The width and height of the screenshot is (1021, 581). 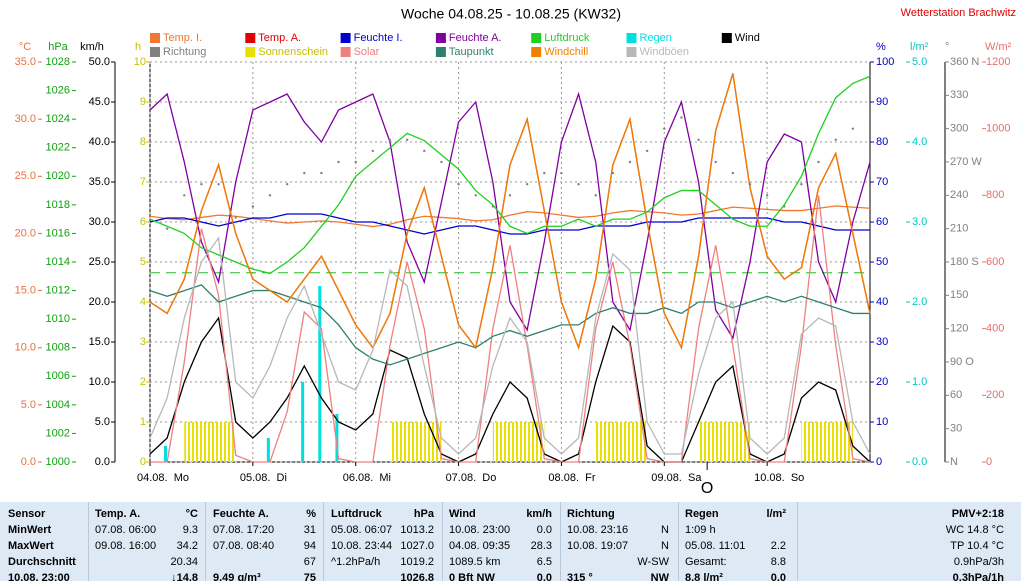 I want to click on y-tick-label: 150, so click(x=959, y=295).